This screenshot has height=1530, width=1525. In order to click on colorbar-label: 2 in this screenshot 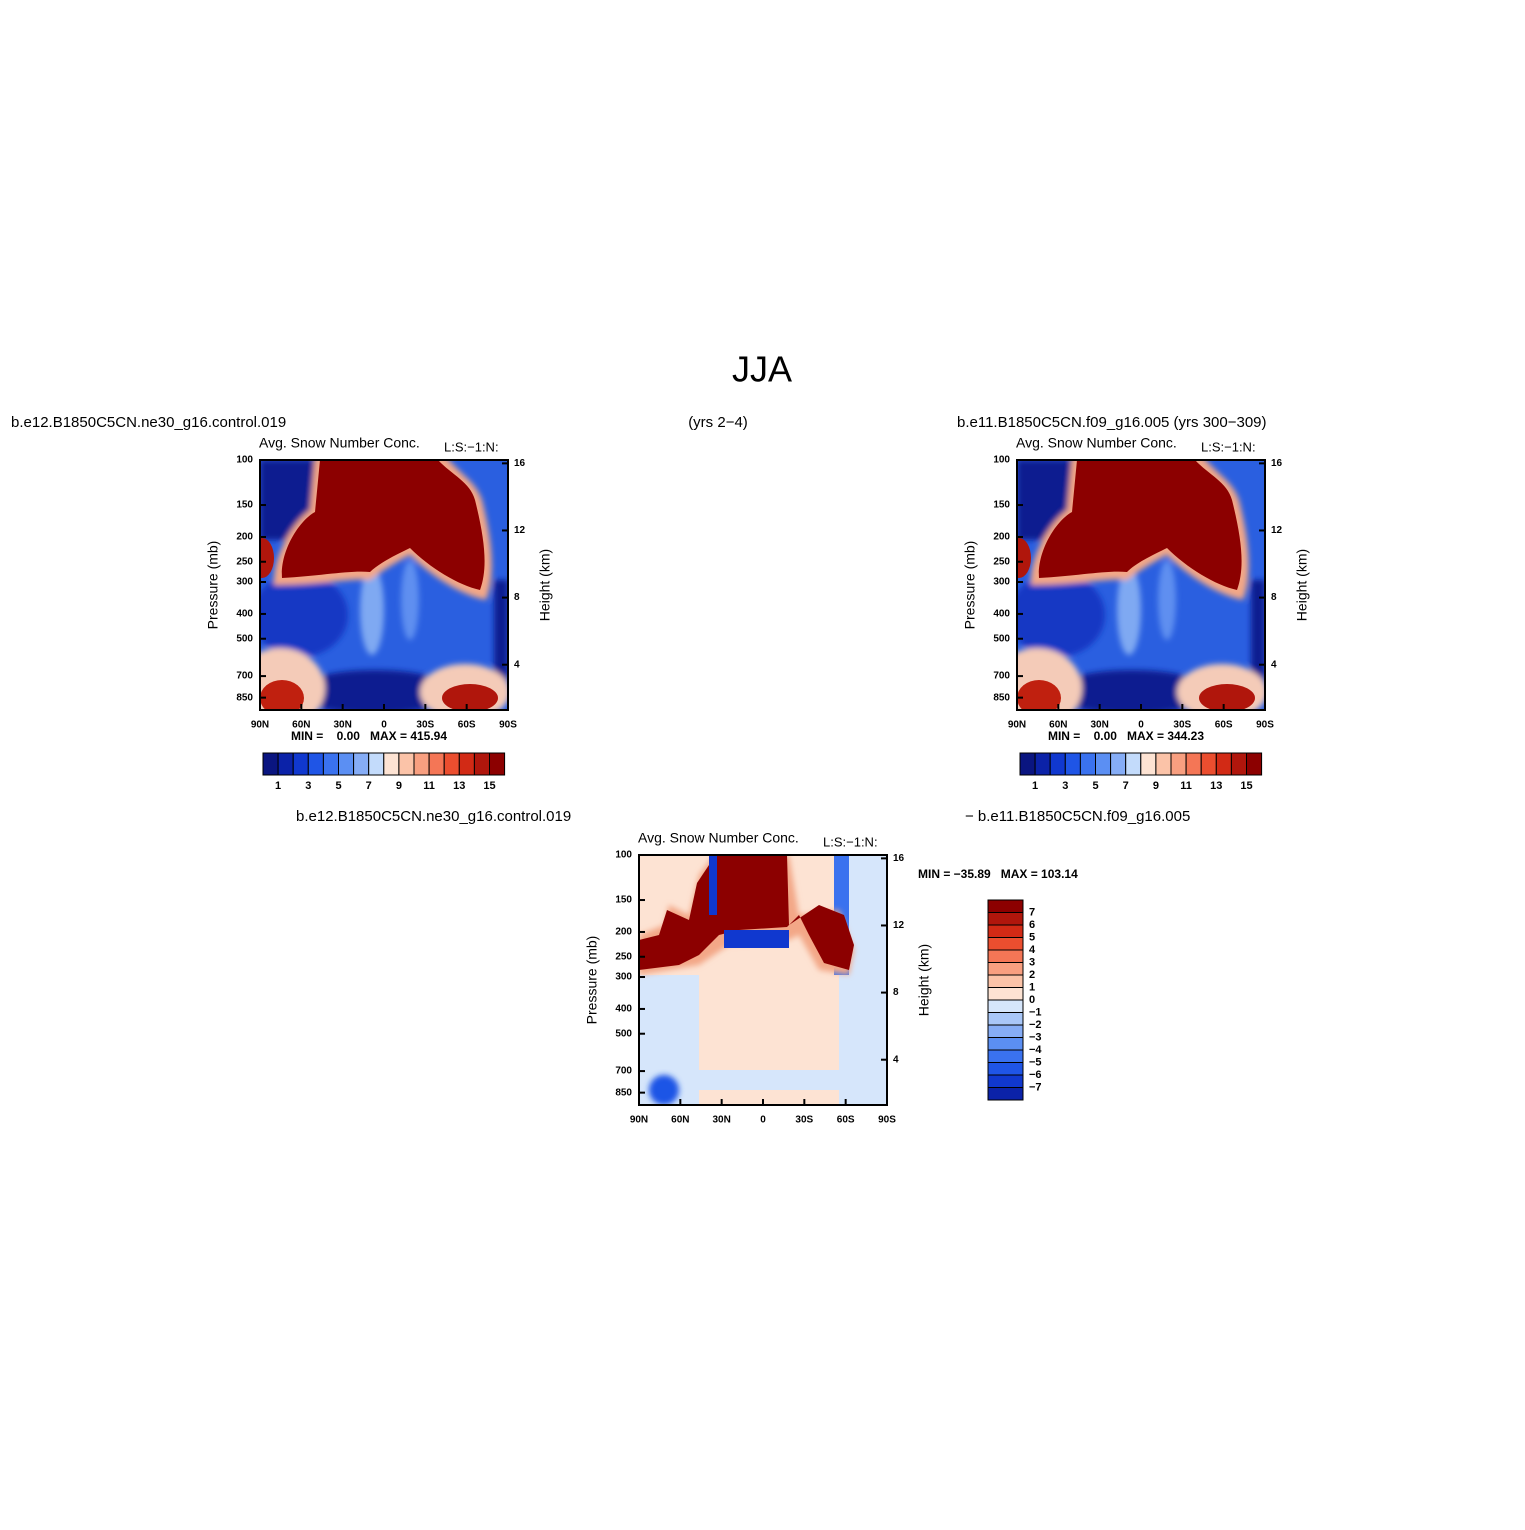, I will do `click(1032, 975)`.